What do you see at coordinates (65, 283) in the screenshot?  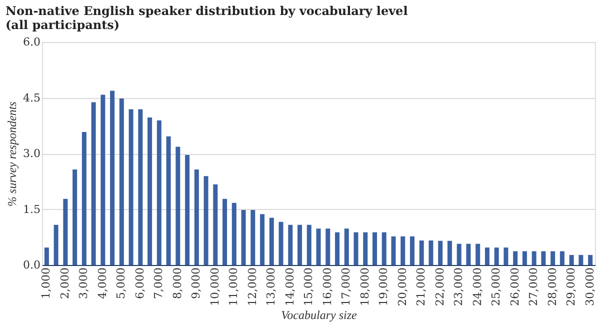 I see `x-tick-label: 2,000` at bounding box center [65, 283].